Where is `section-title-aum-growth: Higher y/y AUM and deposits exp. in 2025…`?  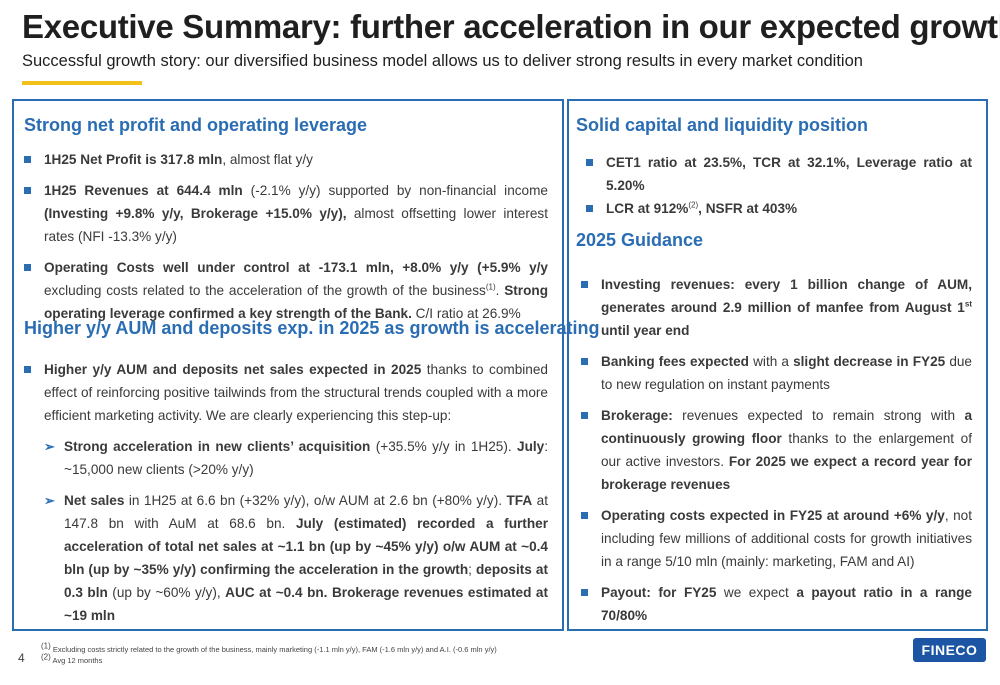
section-title-aum-growth: Higher y/y AUM and deposits exp. in 2025… is located at coordinates (312, 328).